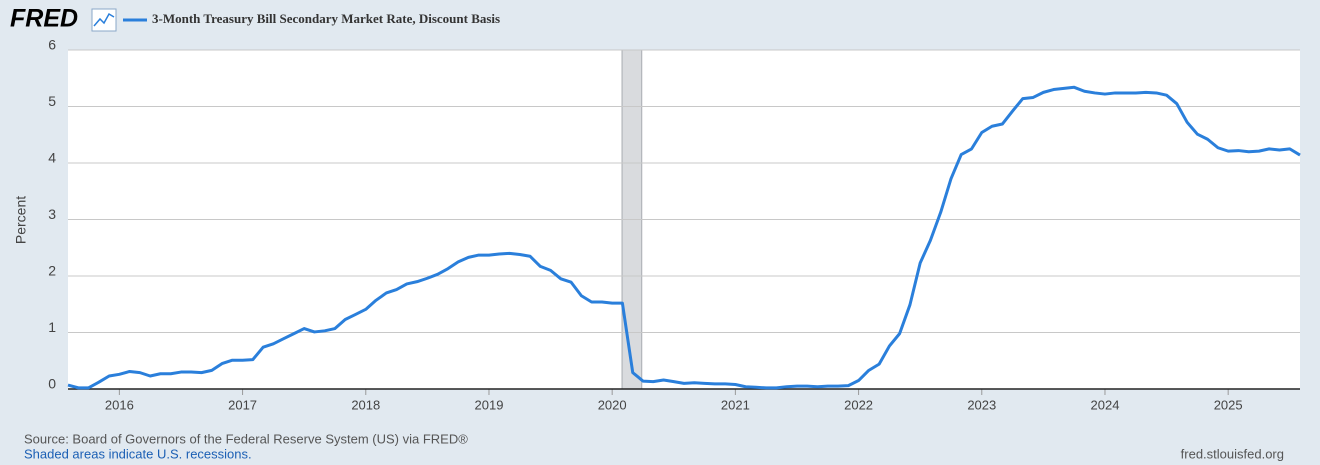  Describe the element at coordinates (365, 404) in the screenshot. I see `x-tick-label: 2018` at that location.